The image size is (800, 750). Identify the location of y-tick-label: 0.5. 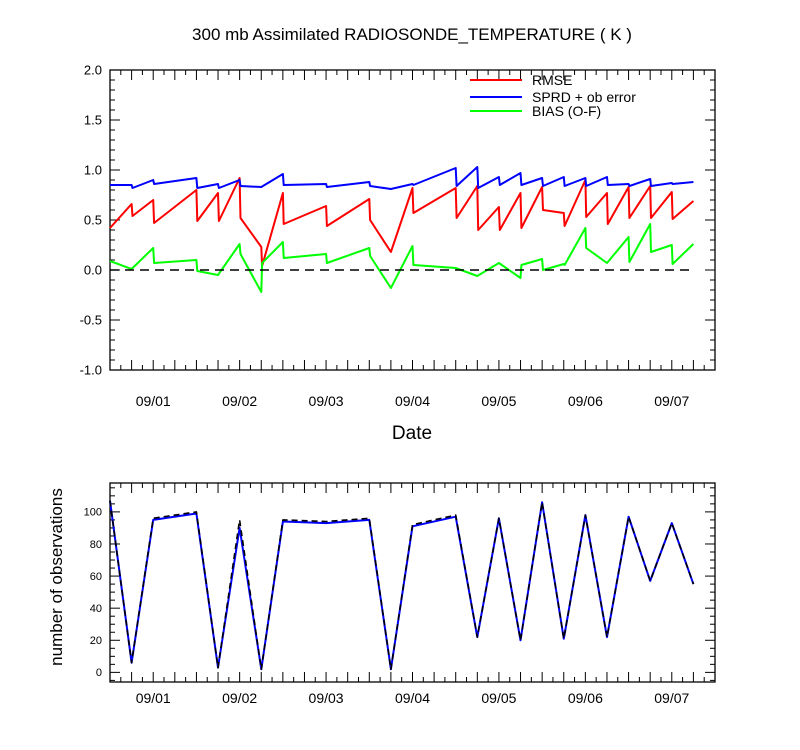
(93, 220).